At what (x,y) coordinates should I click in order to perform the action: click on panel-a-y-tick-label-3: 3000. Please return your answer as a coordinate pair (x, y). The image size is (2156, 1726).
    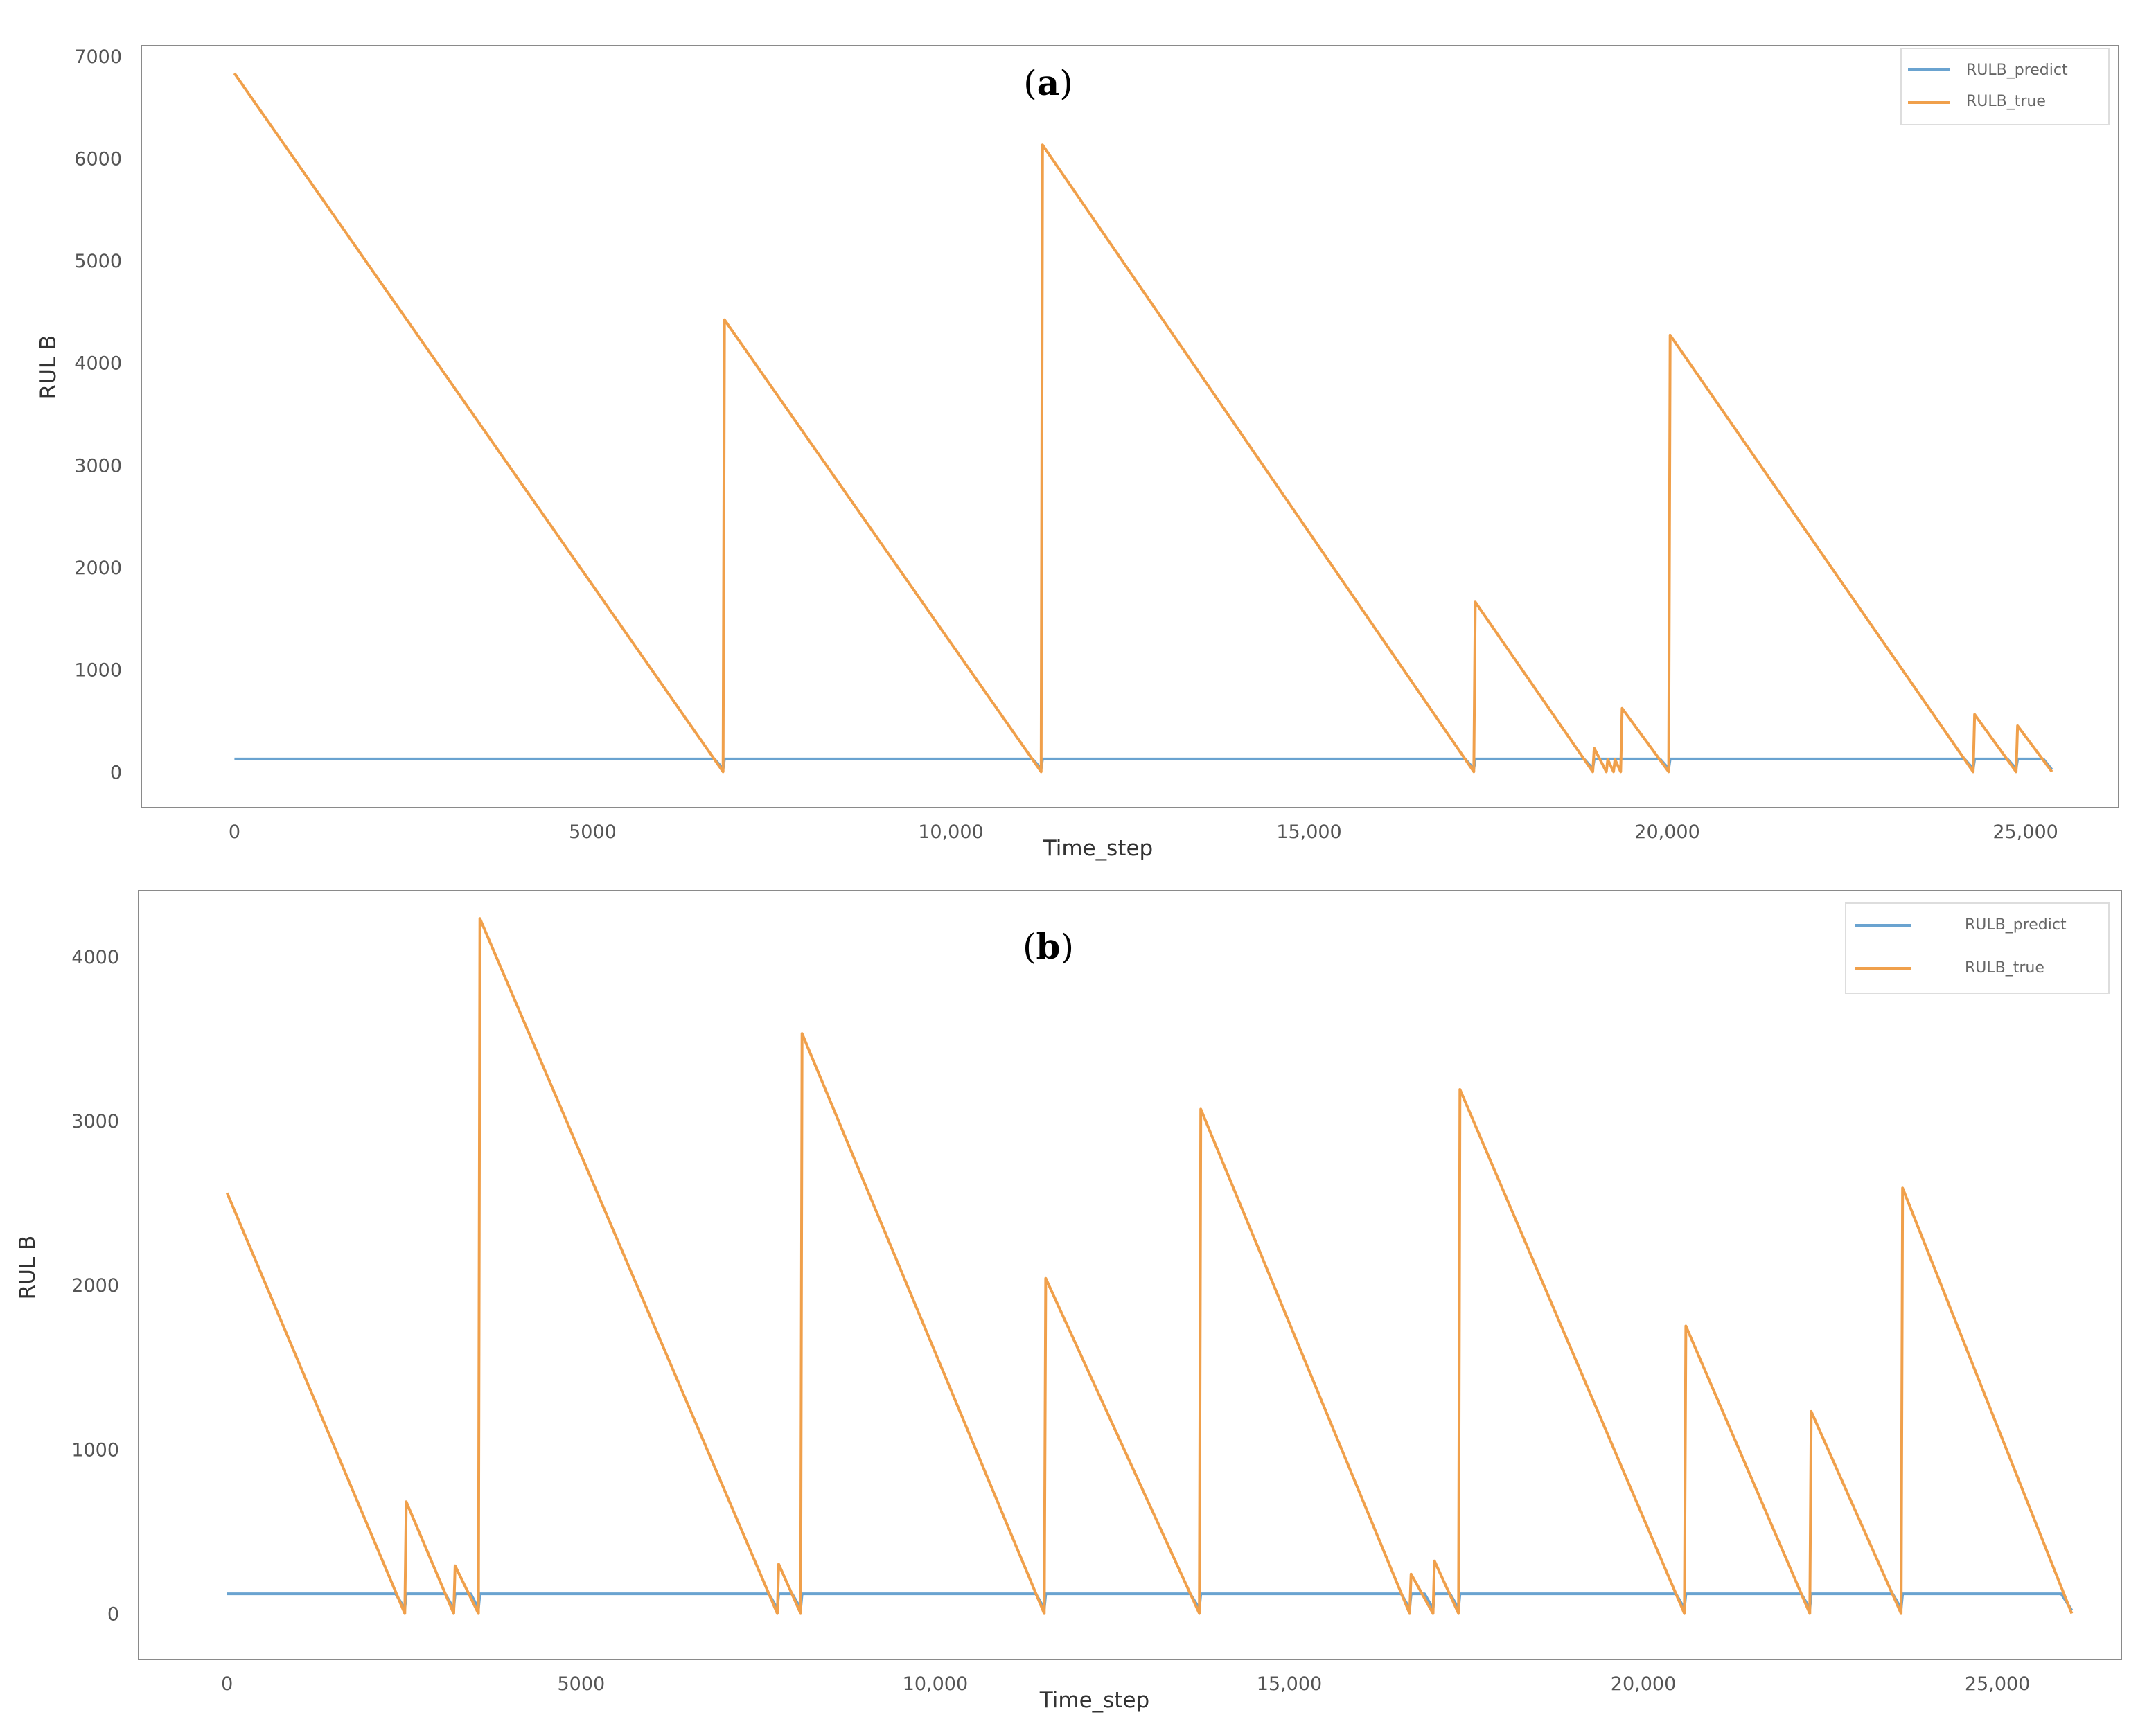
    Looking at the image, I should click on (98, 466).